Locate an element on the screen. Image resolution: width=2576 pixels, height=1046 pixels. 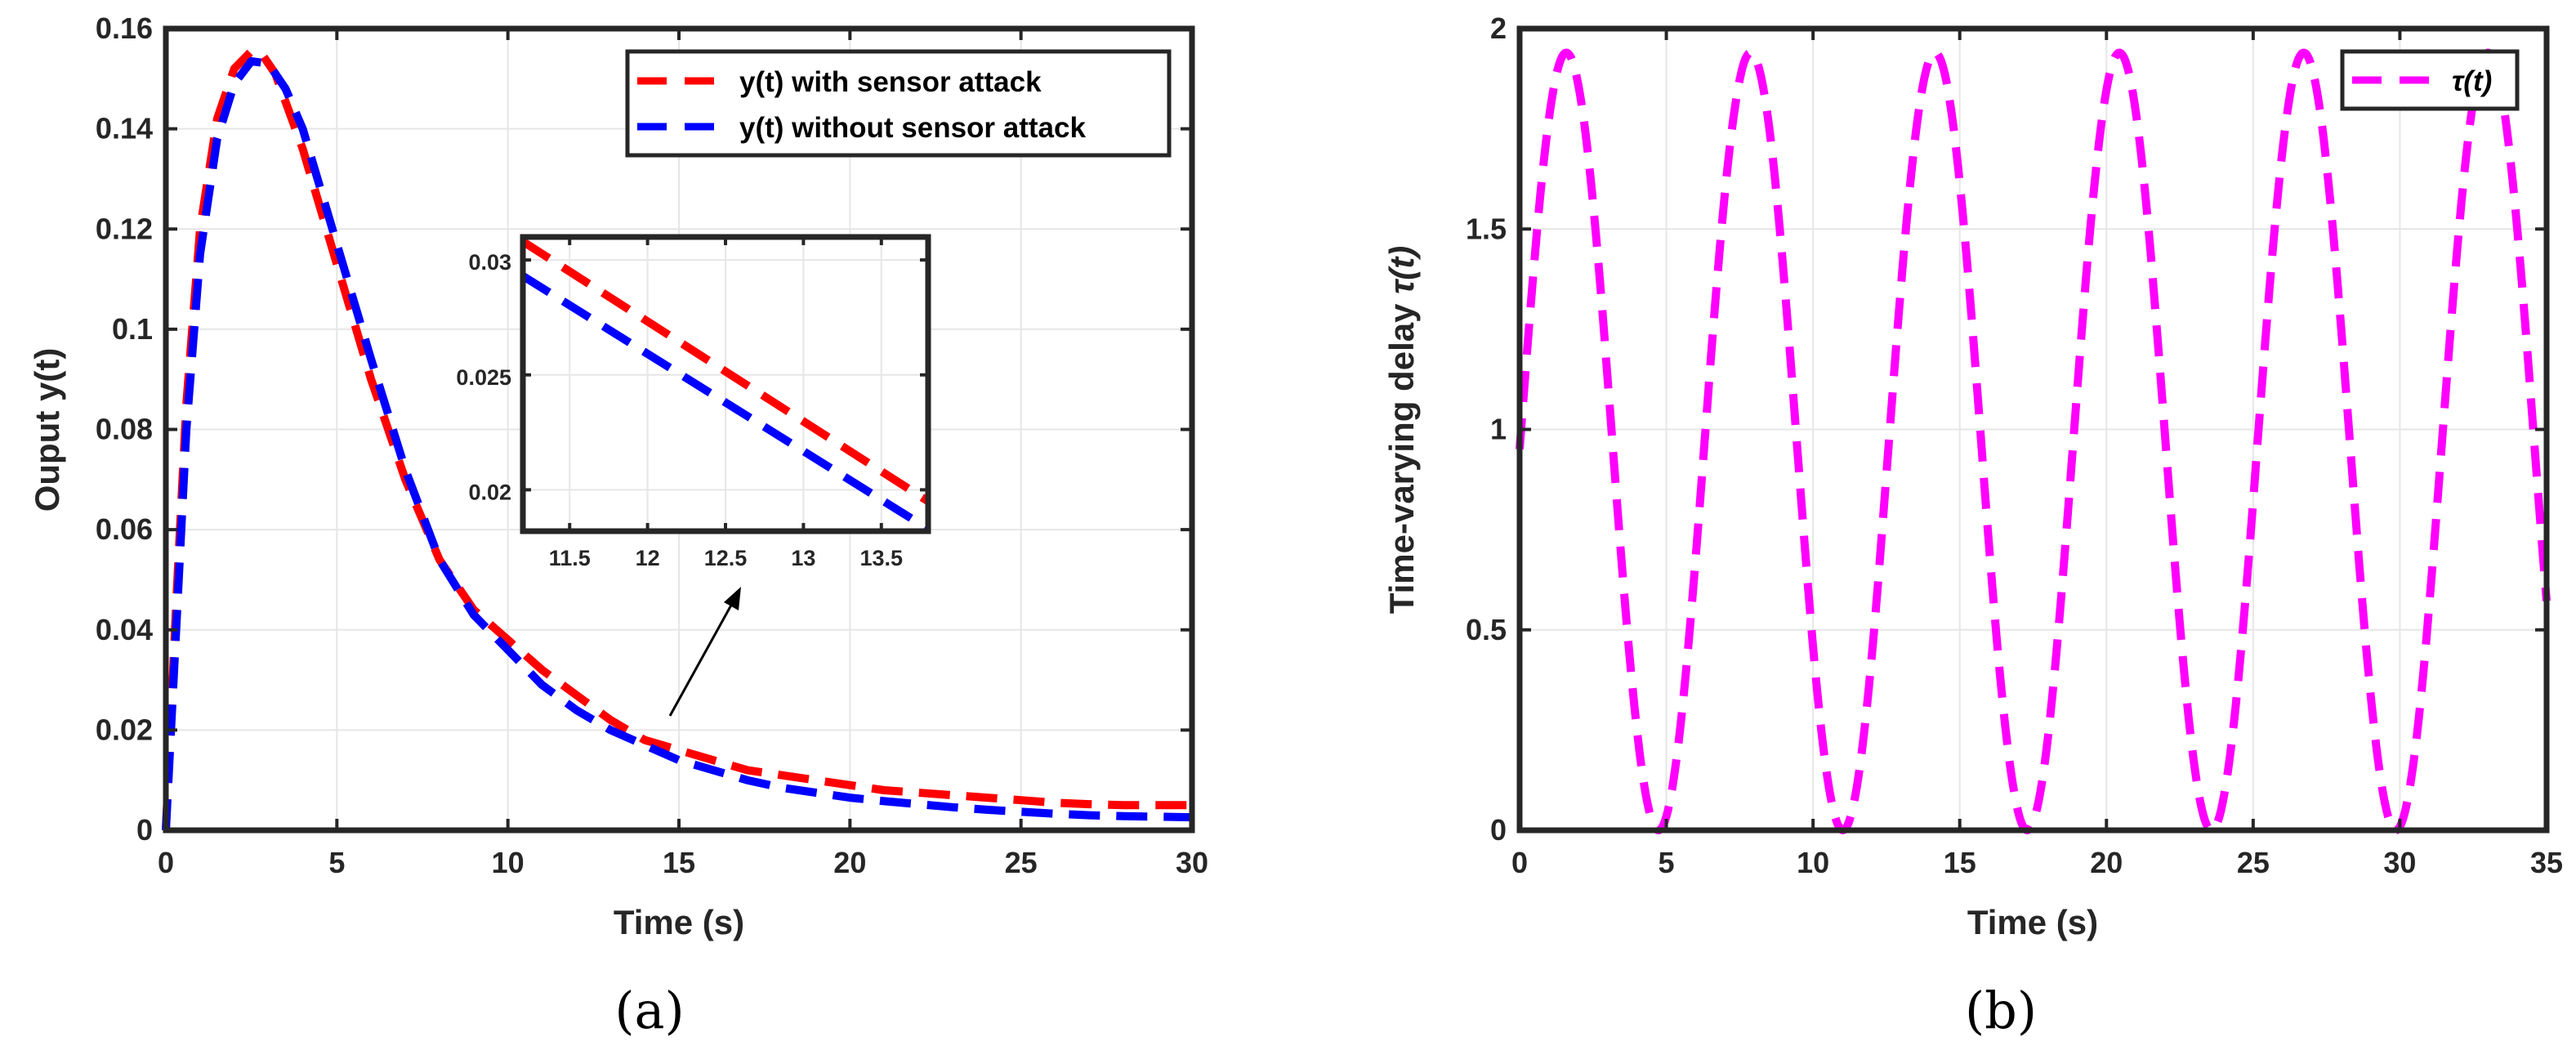
legend-label-with-attack: y(t) with sensor attack is located at coordinates (891, 82).